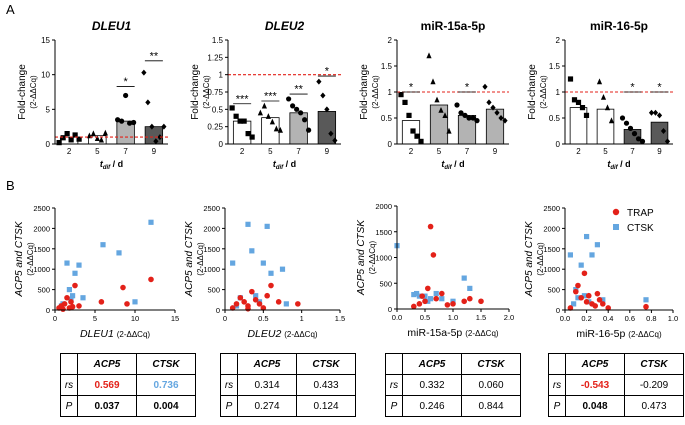 The image size is (685, 425). I want to click on row-p: P, so click(69, 406).